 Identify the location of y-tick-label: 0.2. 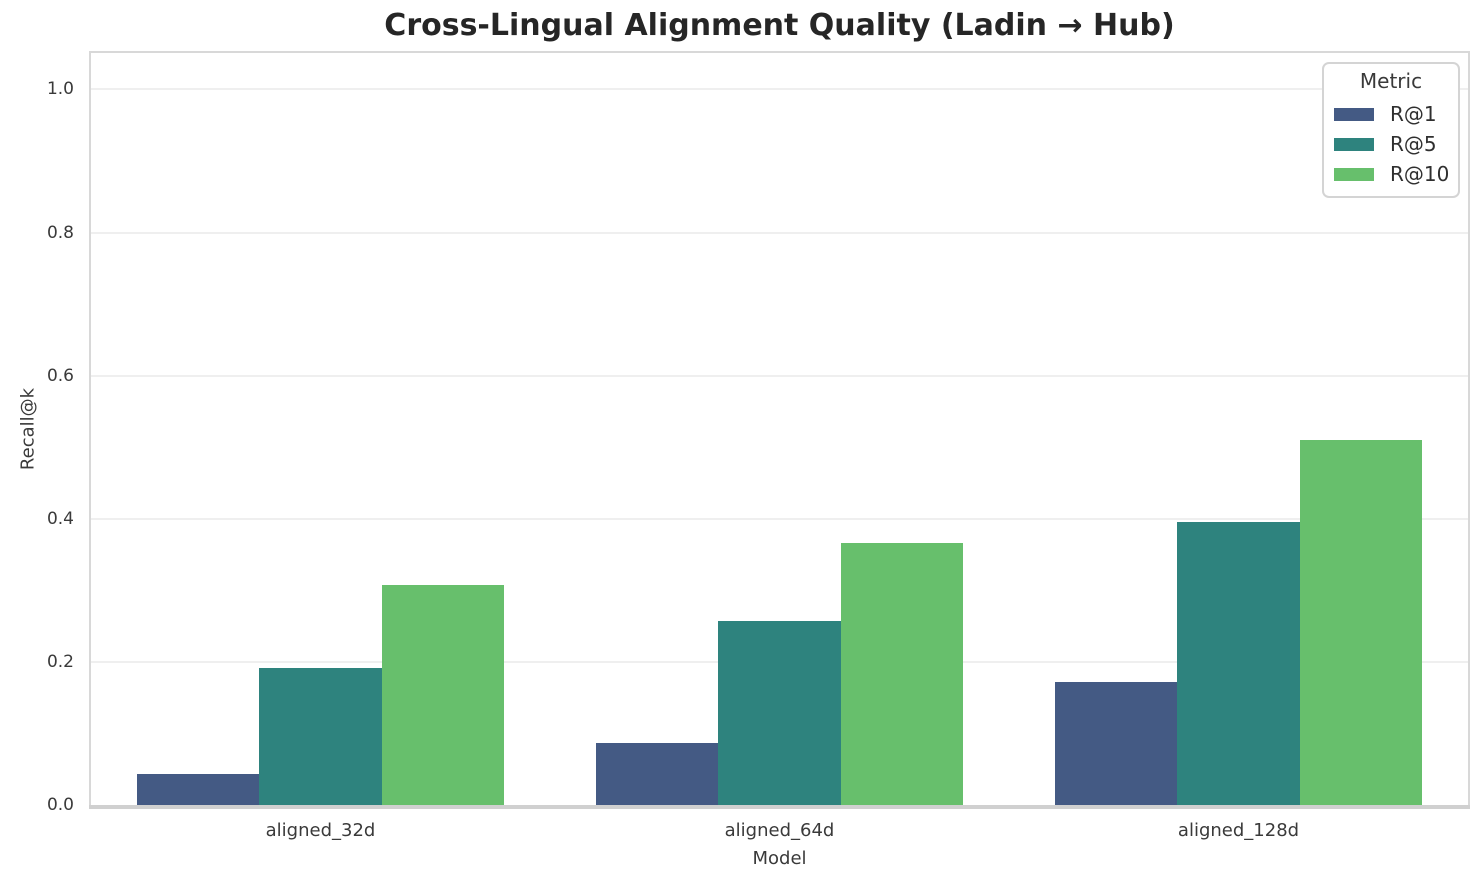
(60, 661).